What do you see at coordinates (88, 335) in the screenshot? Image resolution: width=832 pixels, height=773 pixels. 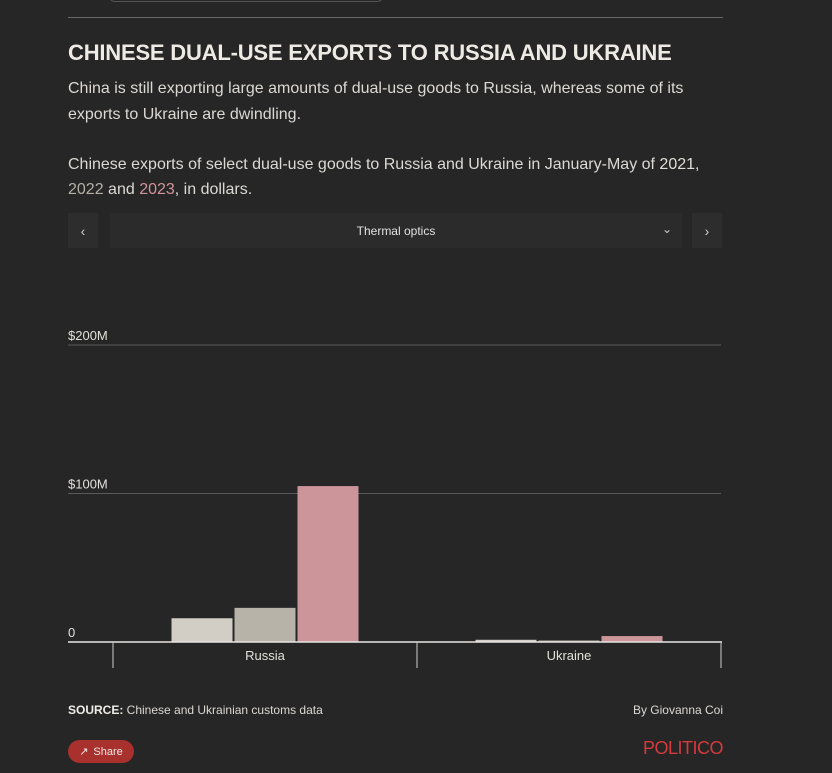 I see `y-tick-label: $200M` at bounding box center [88, 335].